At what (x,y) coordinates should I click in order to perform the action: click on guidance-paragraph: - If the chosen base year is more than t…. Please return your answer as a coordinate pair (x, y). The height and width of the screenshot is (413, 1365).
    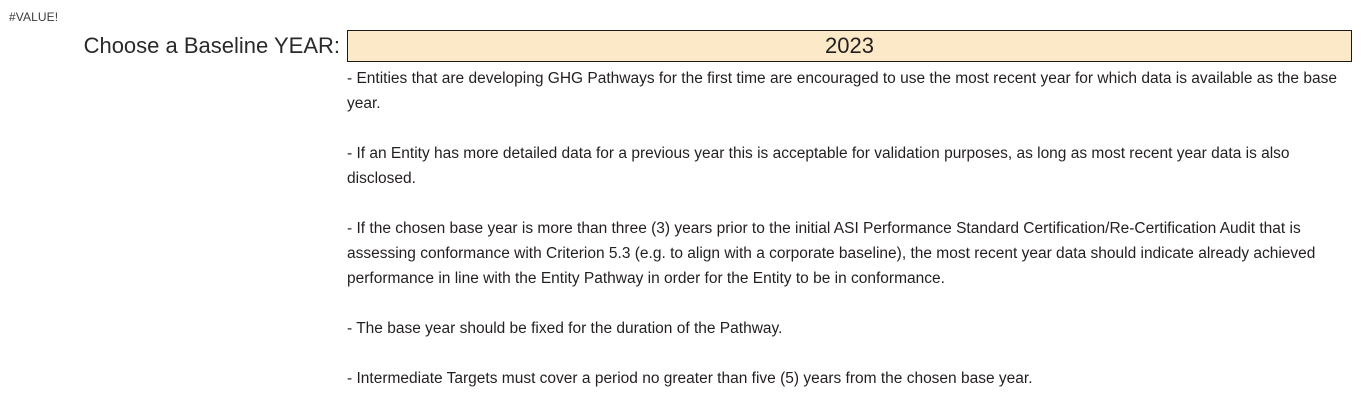
    Looking at the image, I should click on (831, 253).